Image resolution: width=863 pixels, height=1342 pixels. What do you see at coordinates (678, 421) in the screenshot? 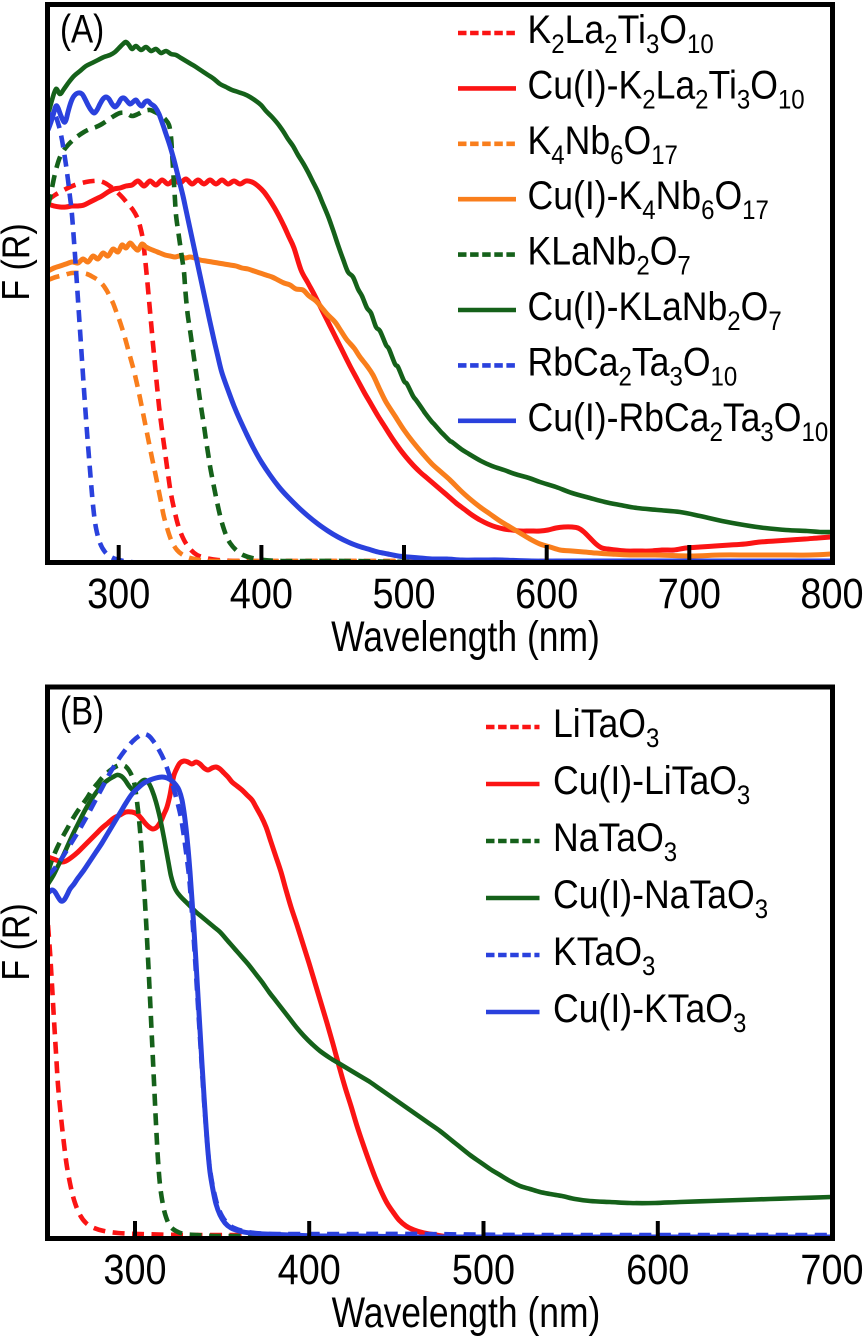
I see `svg-text: Cu(I)-RbCa2​Ta3​O10​` at bounding box center [678, 421].